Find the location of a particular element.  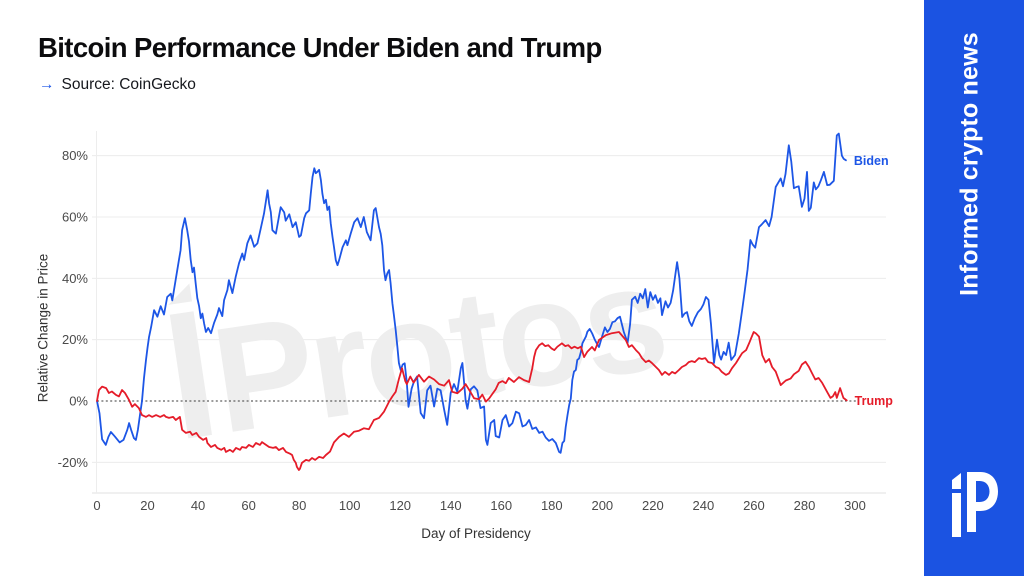

x-axis-title: Day of Presidency is located at coordinates (476, 533).